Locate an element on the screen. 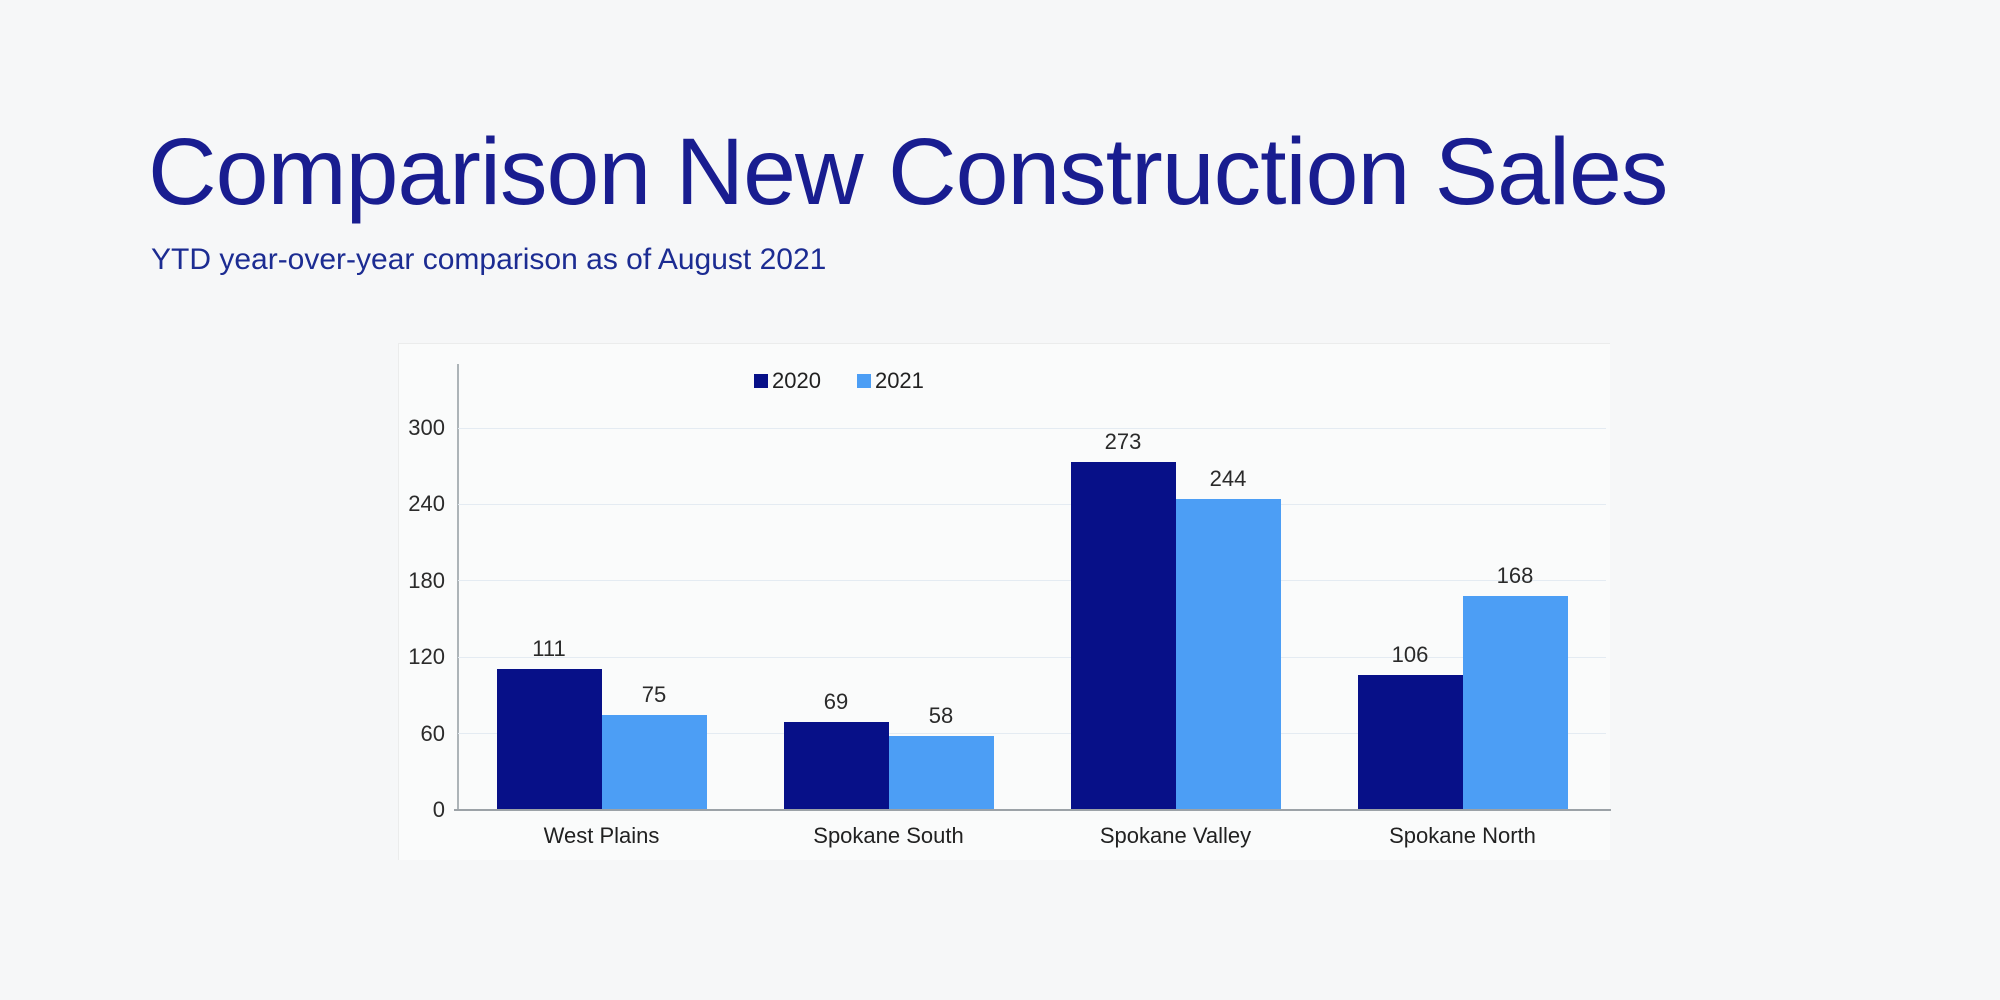 The width and height of the screenshot is (2000, 1000). bar-2020-spokane-north is located at coordinates (1410, 742).